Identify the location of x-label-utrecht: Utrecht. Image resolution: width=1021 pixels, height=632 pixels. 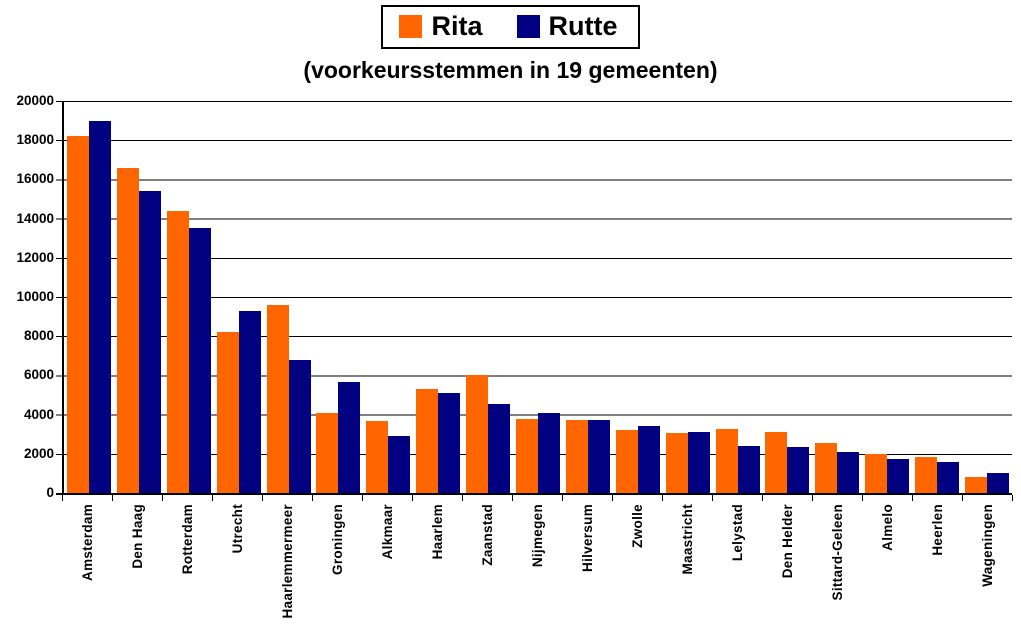
(237, 568).